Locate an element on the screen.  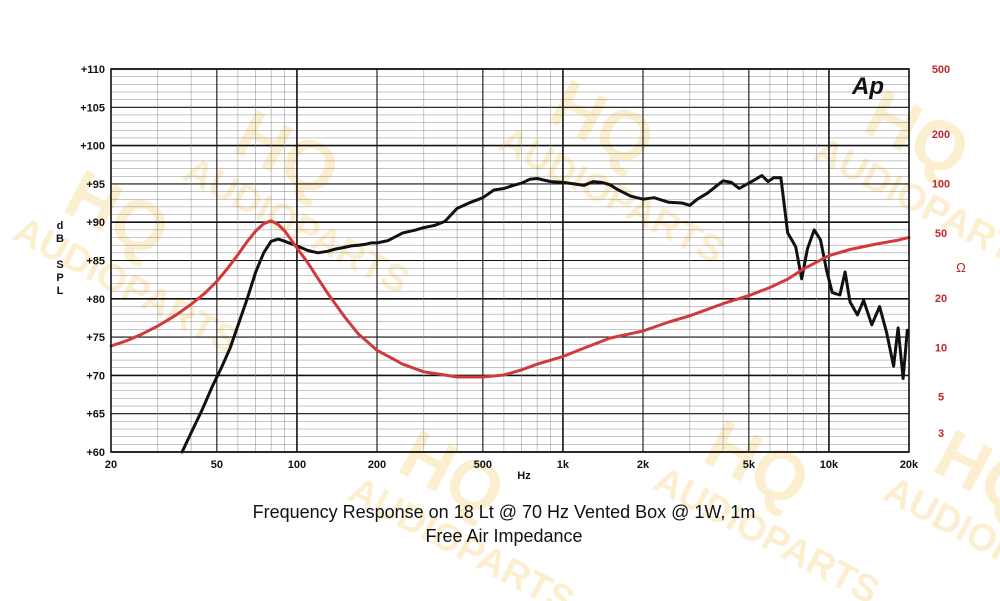
y-tick-label: +75 is located at coordinates (95, 338).